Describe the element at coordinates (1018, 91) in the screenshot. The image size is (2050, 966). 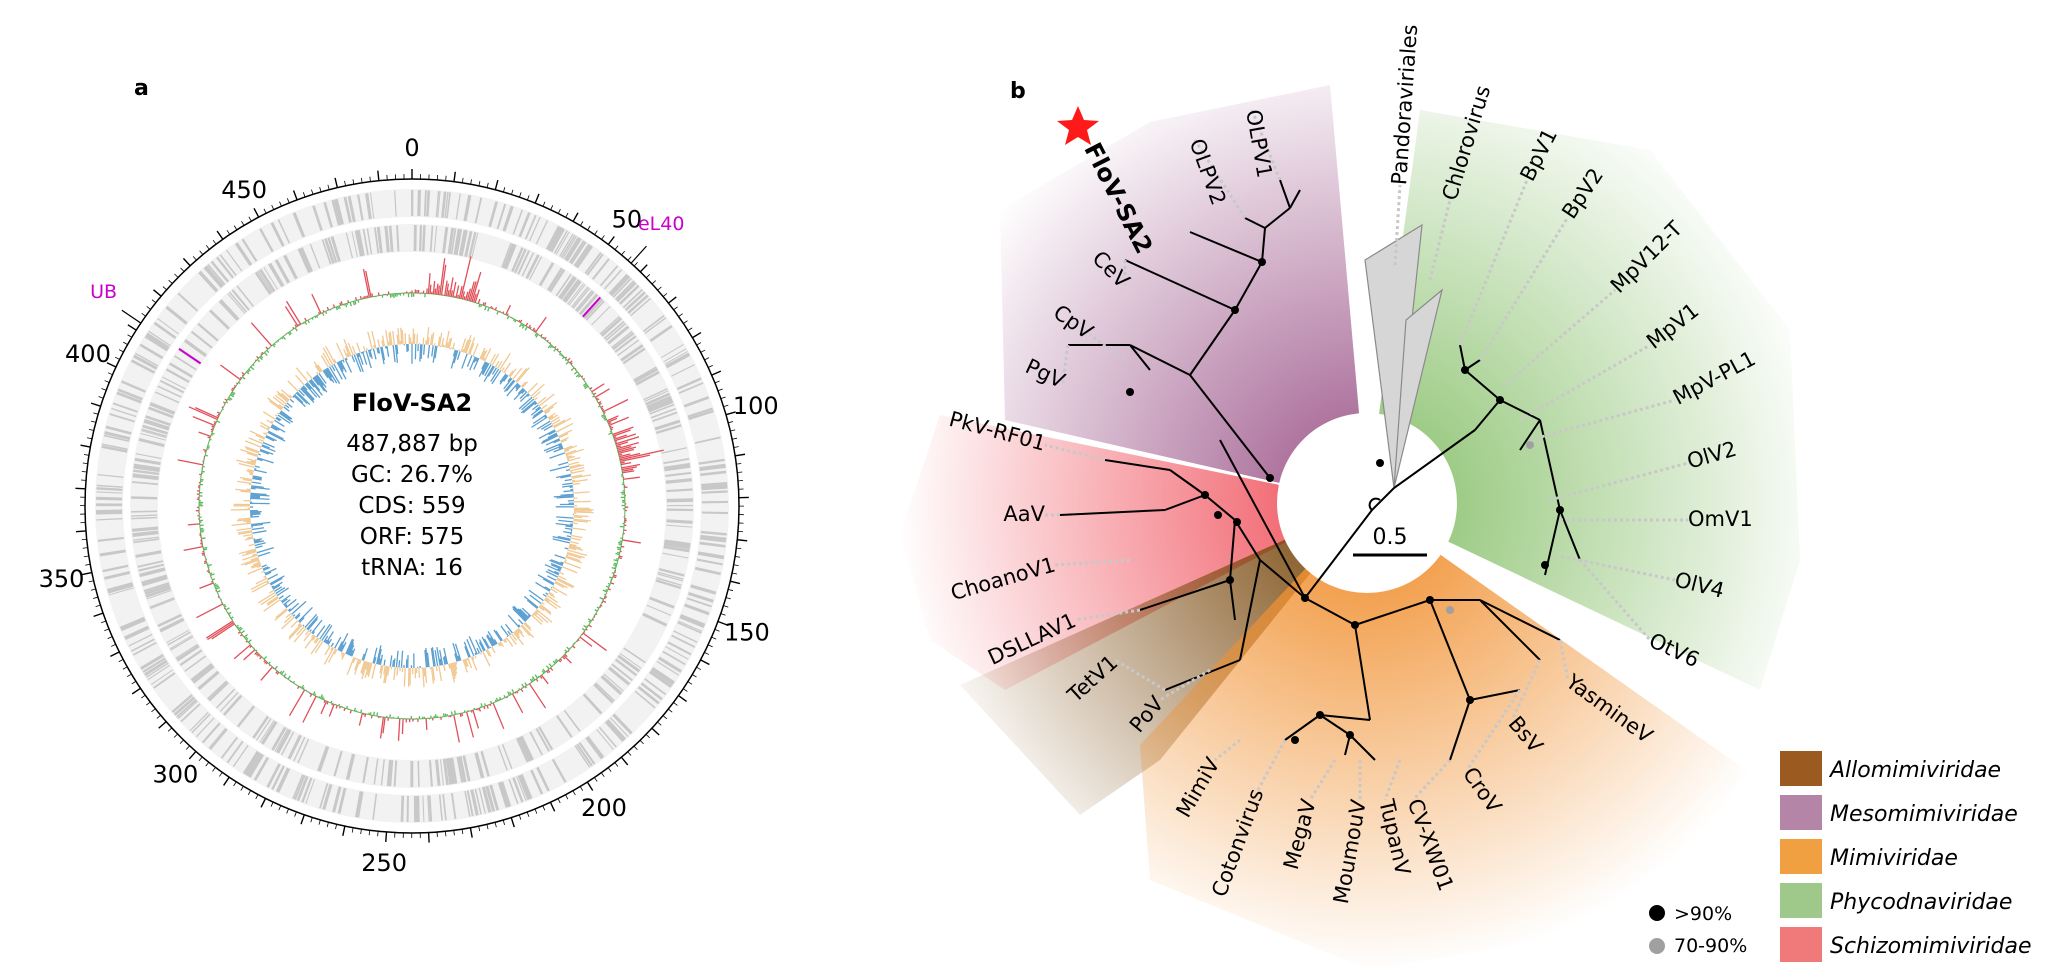
I see `panel-b-label: b` at that location.